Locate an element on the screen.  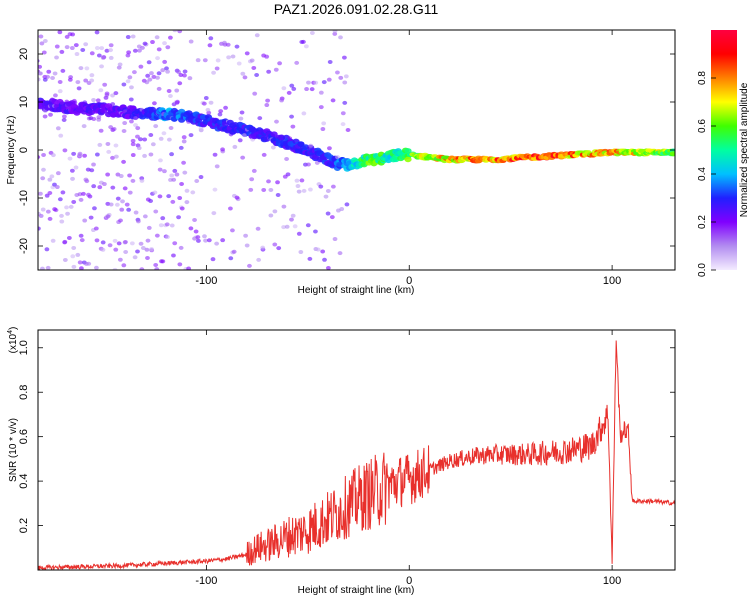
snr-y-tick-label: 0.8 is located at coordinates (24, 392).